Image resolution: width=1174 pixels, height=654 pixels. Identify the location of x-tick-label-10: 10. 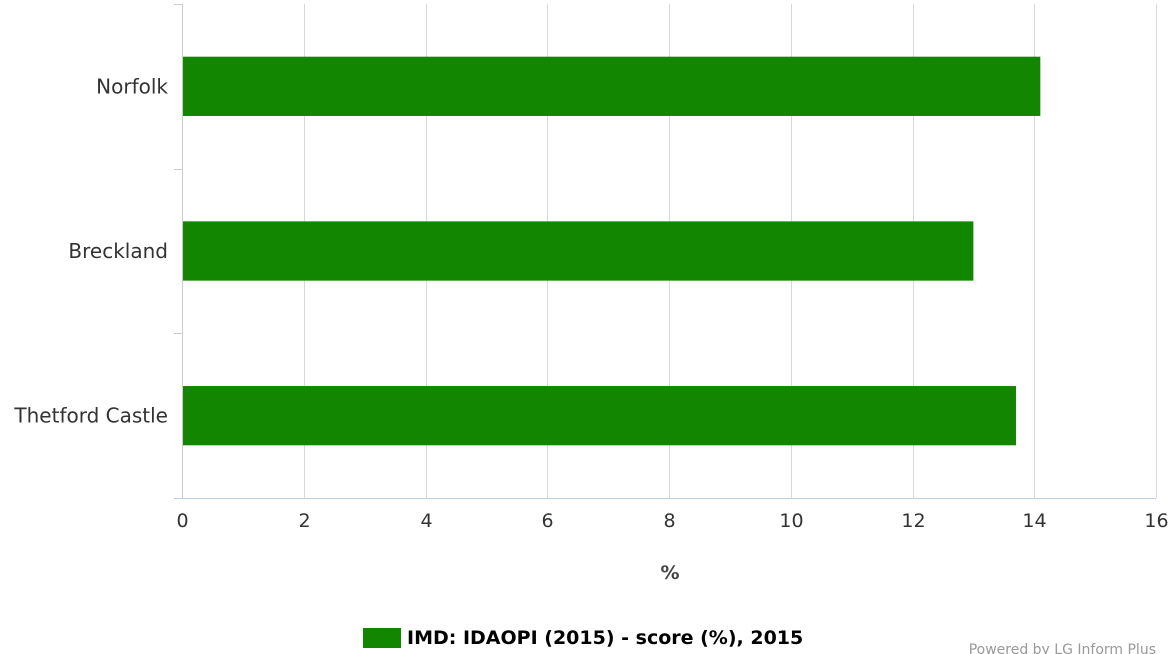
(791, 521).